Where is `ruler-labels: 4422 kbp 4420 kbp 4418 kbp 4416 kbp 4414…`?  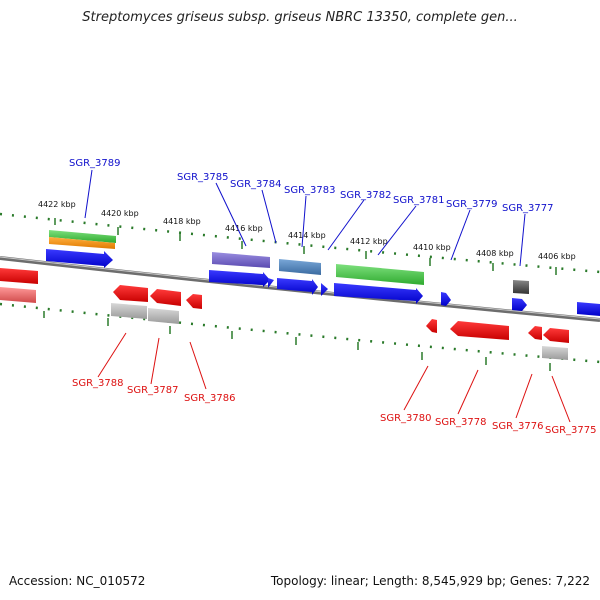
ruler-labels: 4422 kbp 4420 kbp 4418 kbp 4416 kbp 4414… is located at coordinates (307, 230).